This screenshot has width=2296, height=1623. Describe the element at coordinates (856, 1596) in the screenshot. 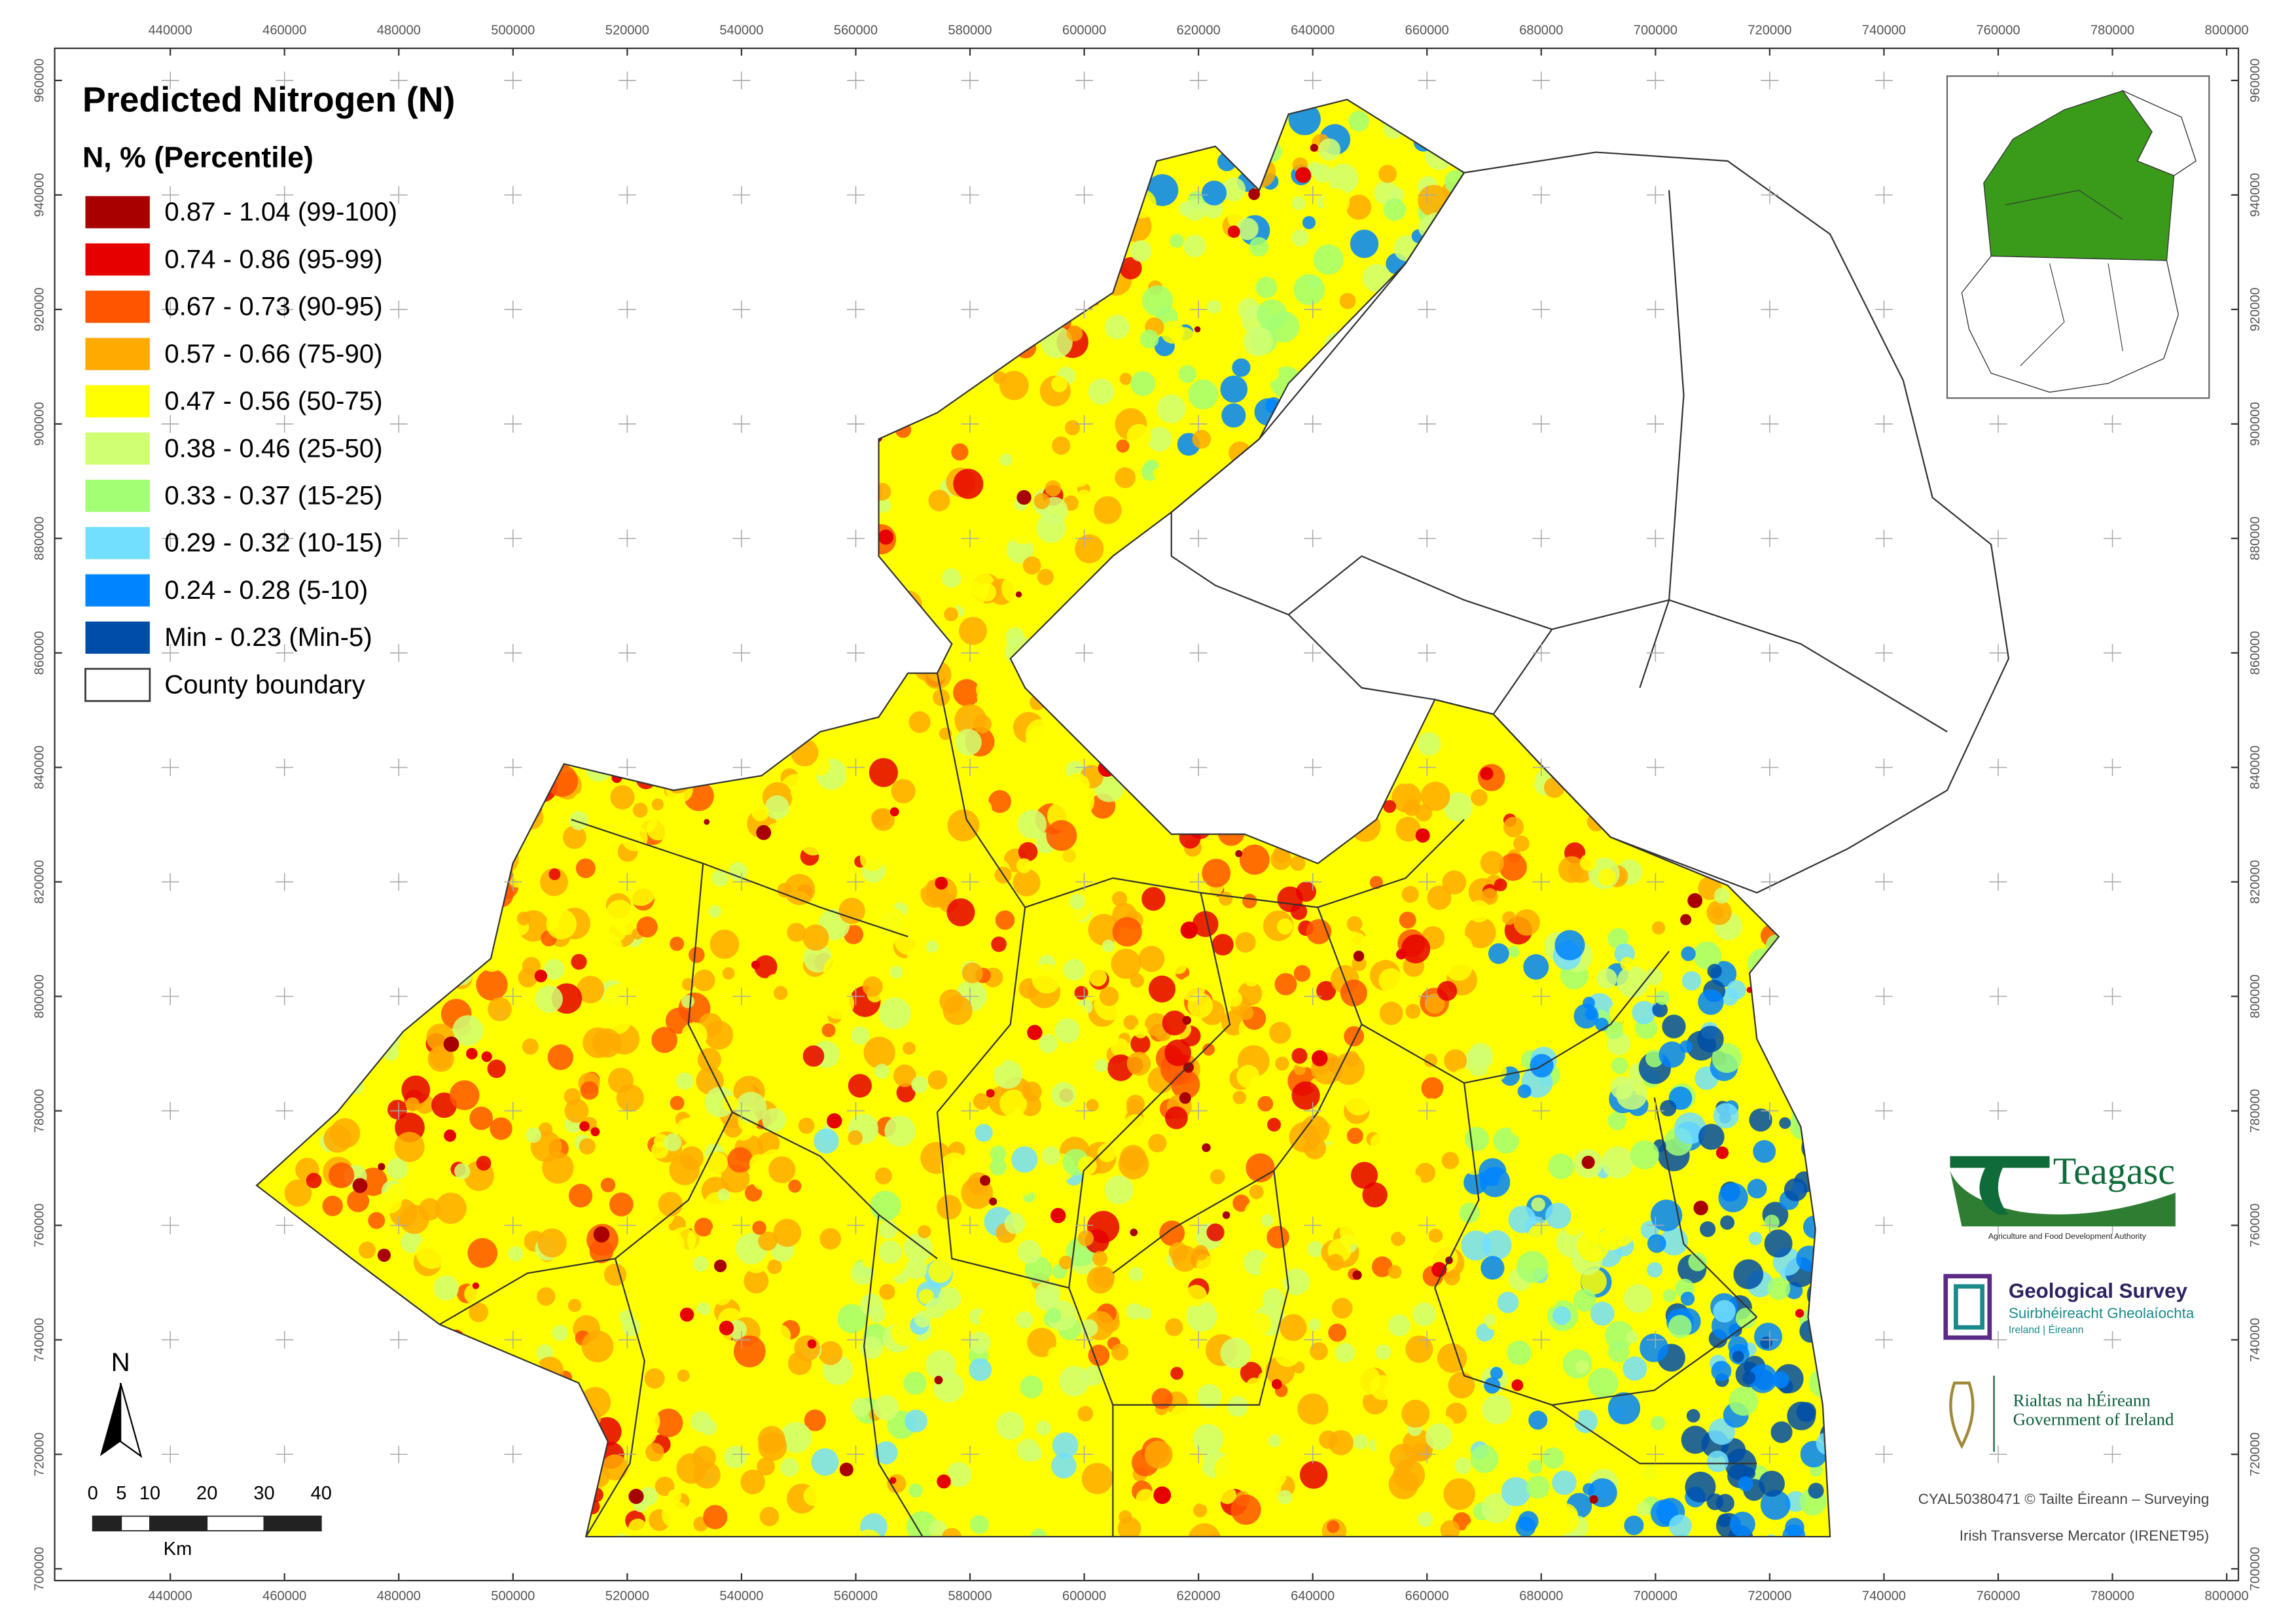

I see `x-tick-label-bottom: 560000` at that location.